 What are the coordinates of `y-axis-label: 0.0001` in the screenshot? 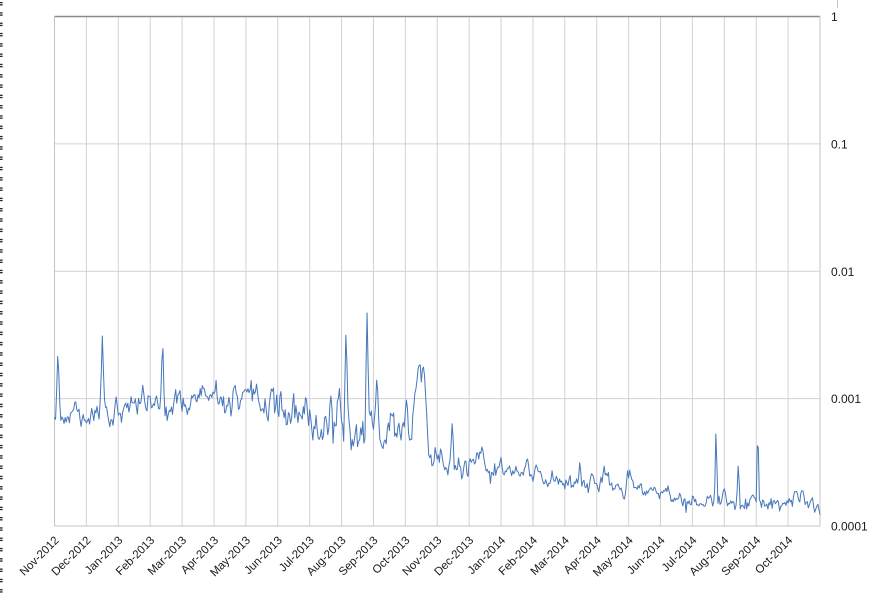 It's located at (849, 527).